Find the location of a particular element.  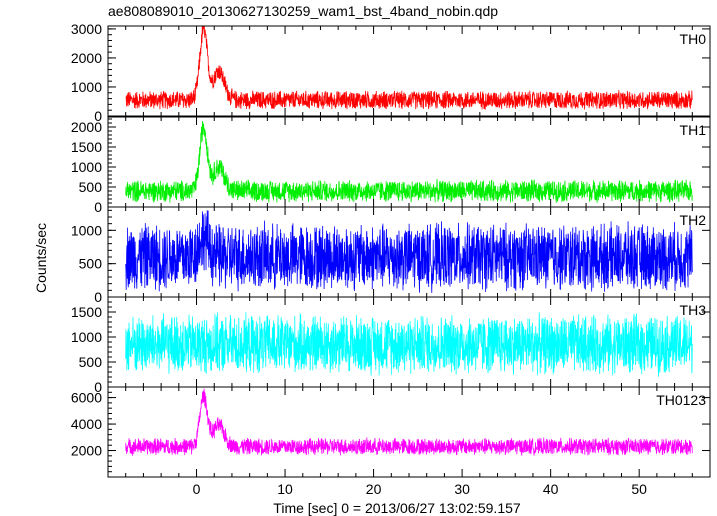

y-tick-label: 6000 is located at coordinates (86, 398).